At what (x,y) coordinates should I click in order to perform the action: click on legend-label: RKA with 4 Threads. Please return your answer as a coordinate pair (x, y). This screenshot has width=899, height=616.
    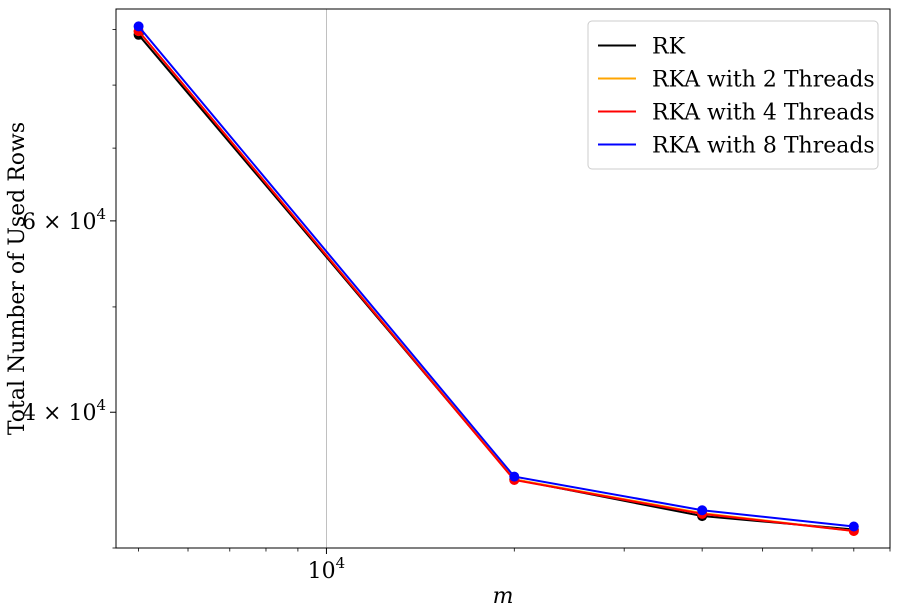
    Looking at the image, I should click on (763, 113).